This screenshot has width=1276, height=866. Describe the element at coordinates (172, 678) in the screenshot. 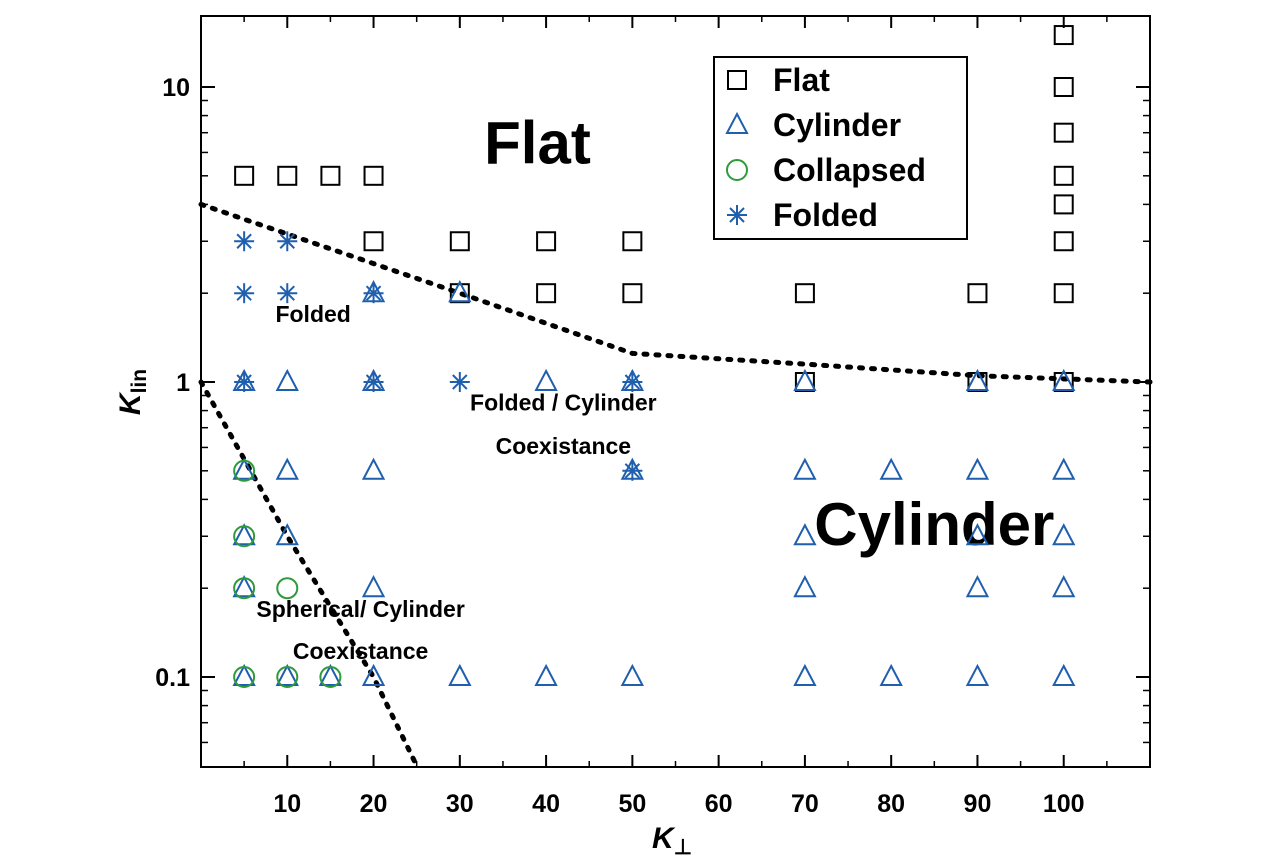

I see `y-tick-label: 0.1` at that location.